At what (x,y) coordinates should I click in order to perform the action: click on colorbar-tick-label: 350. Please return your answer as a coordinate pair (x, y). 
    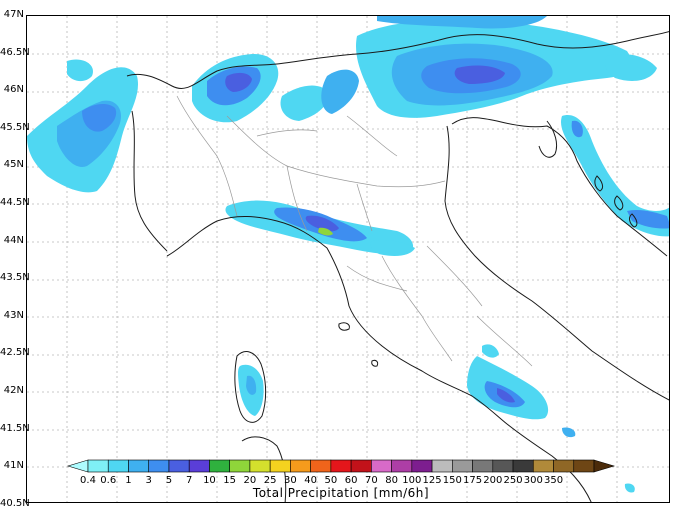
    Looking at the image, I should click on (553, 480).